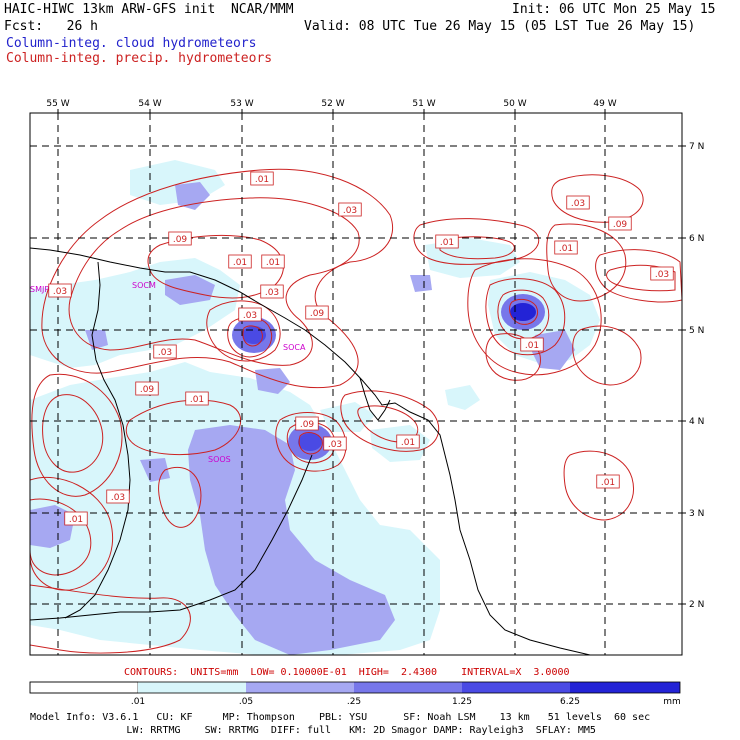  I want to click on lon-label: 54 W, so click(149, 104).